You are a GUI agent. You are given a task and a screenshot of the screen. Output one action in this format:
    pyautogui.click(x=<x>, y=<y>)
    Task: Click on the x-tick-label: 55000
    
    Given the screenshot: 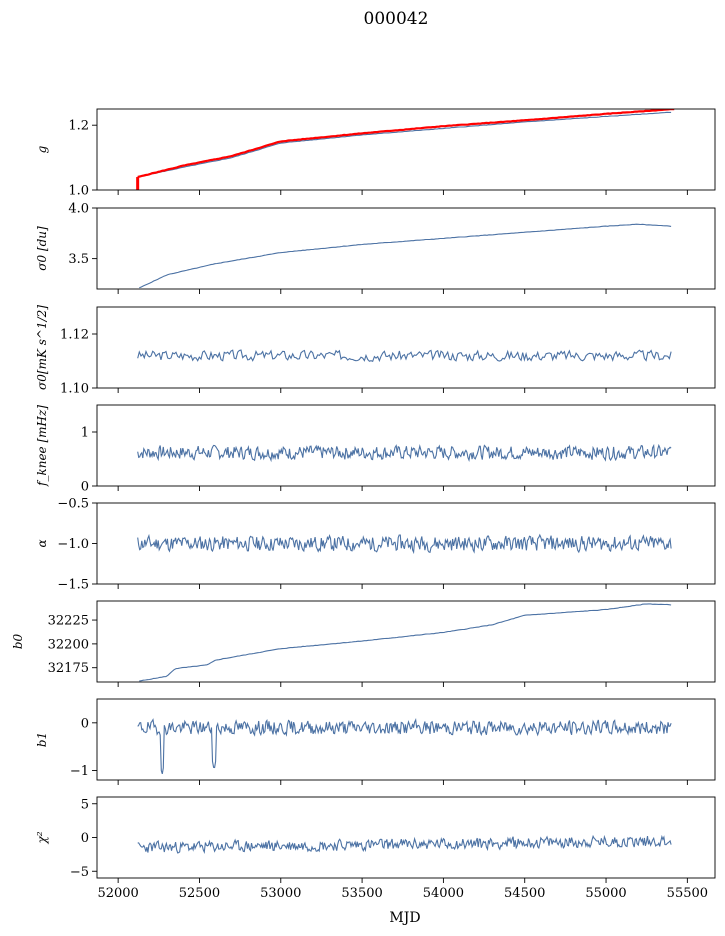 What is the action you would take?
    pyautogui.click(x=605, y=893)
    